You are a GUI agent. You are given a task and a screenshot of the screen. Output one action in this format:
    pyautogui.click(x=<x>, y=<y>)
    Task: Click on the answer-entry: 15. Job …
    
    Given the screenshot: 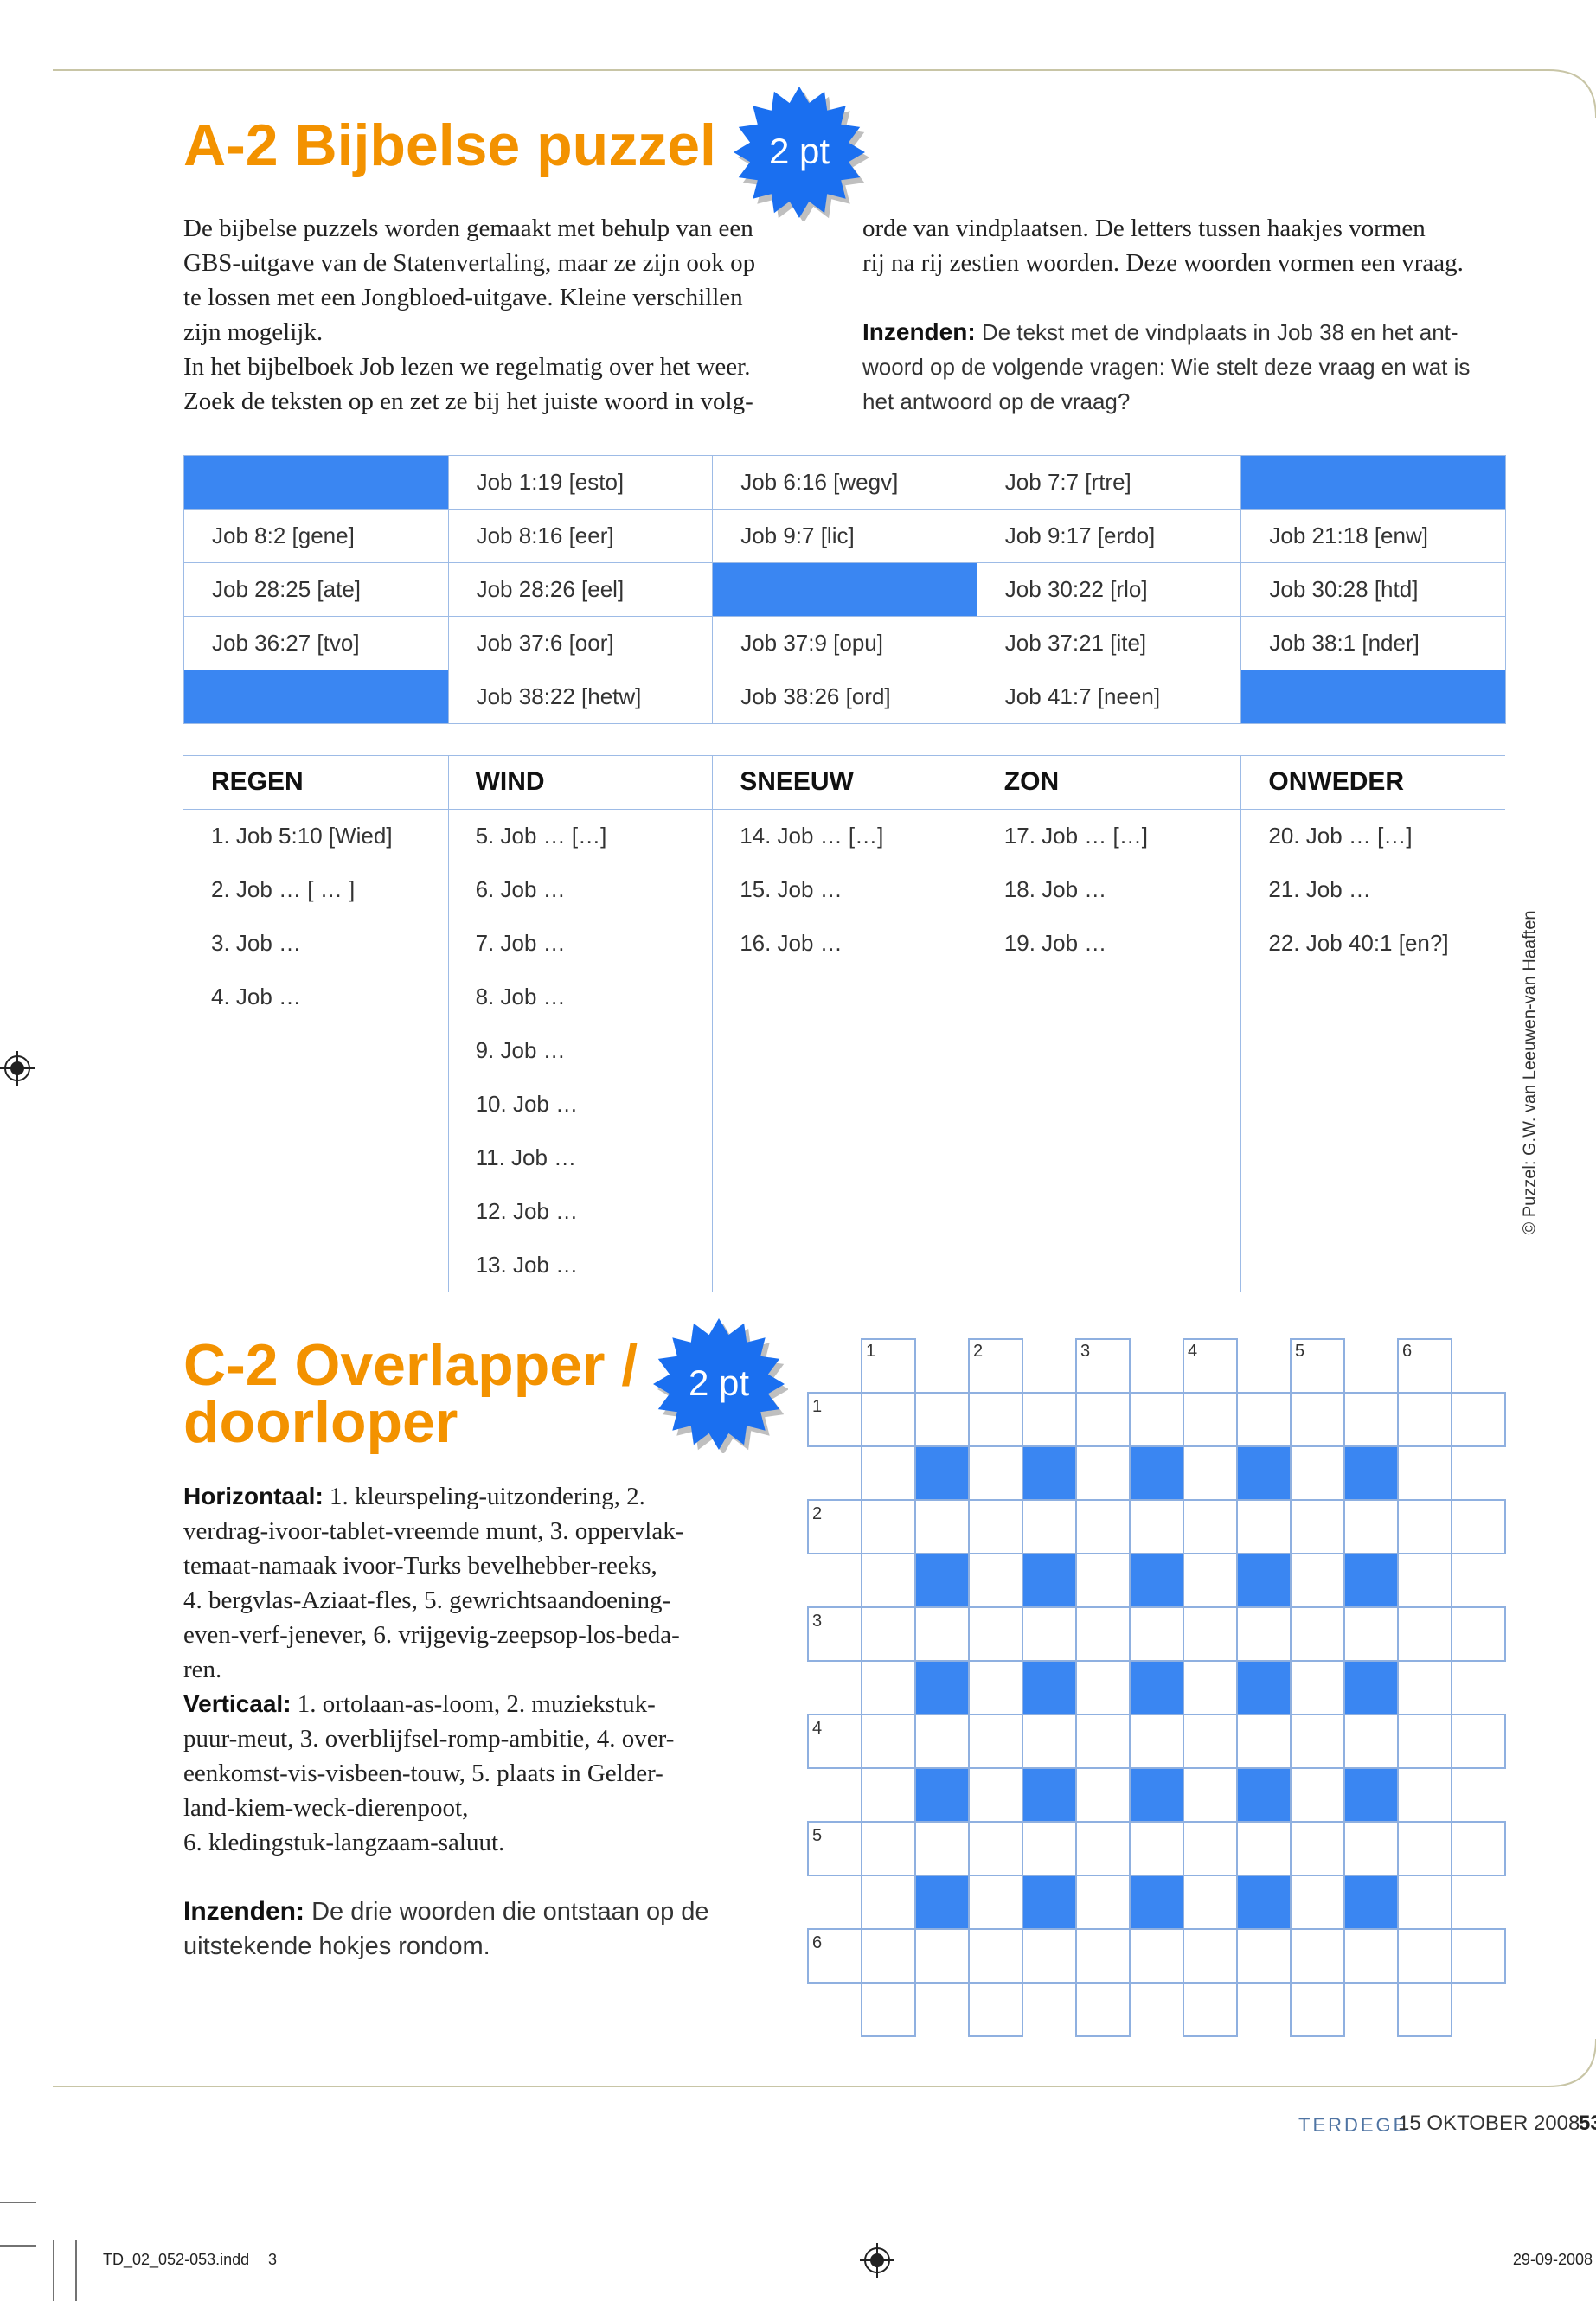 What is the action you would take?
    pyautogui.click(x=791, y=889)
    